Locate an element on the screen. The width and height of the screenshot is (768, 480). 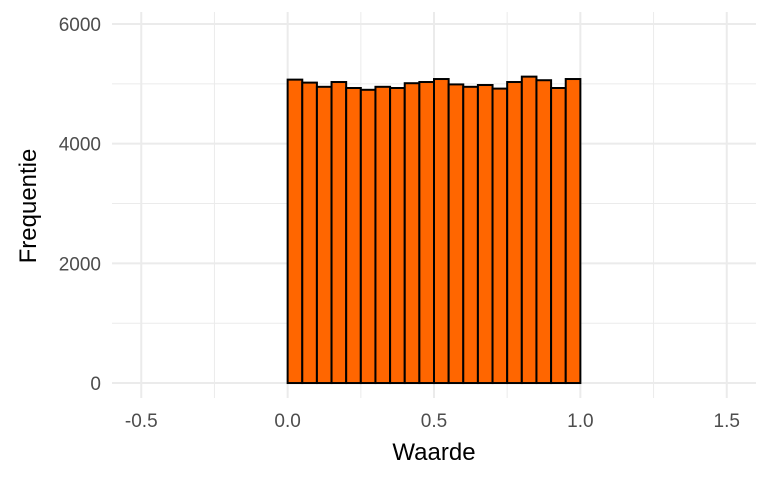
x-tick-label: 1.0 is located at coordinates (580, 421).